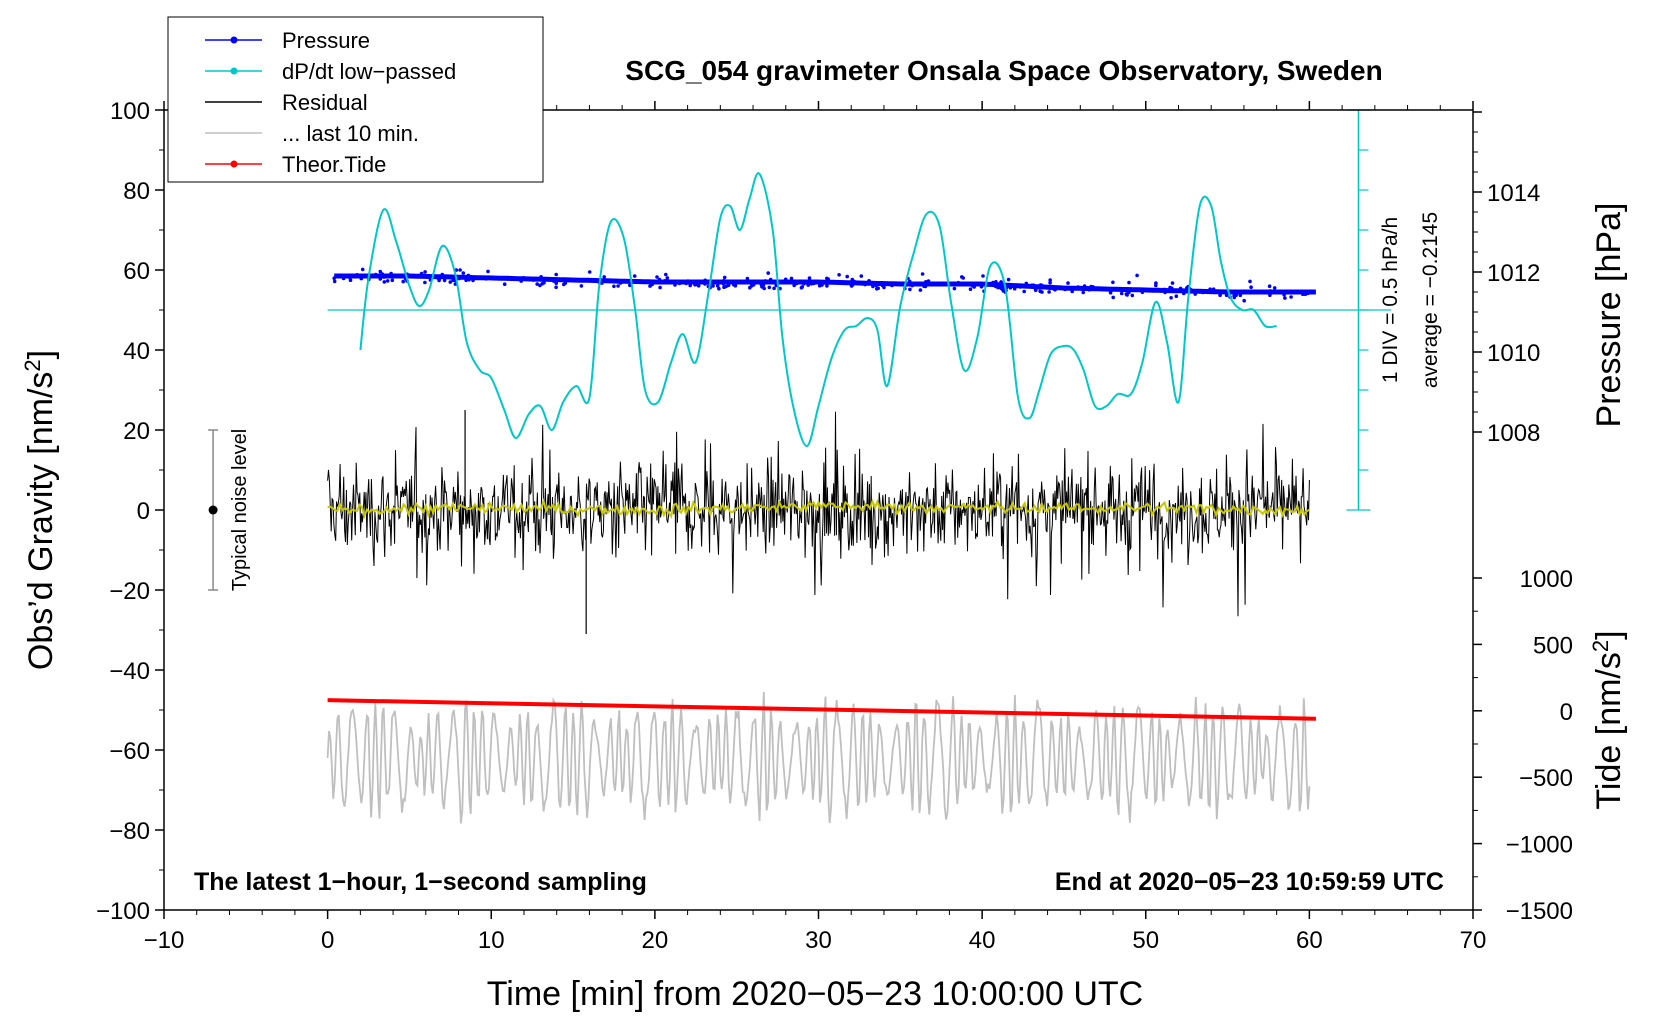 This screenshot has height=1025, width=1660. Describe the element at coordinates (164, 940) in the screenshot. I see `x-tick-label: −10` at that location.